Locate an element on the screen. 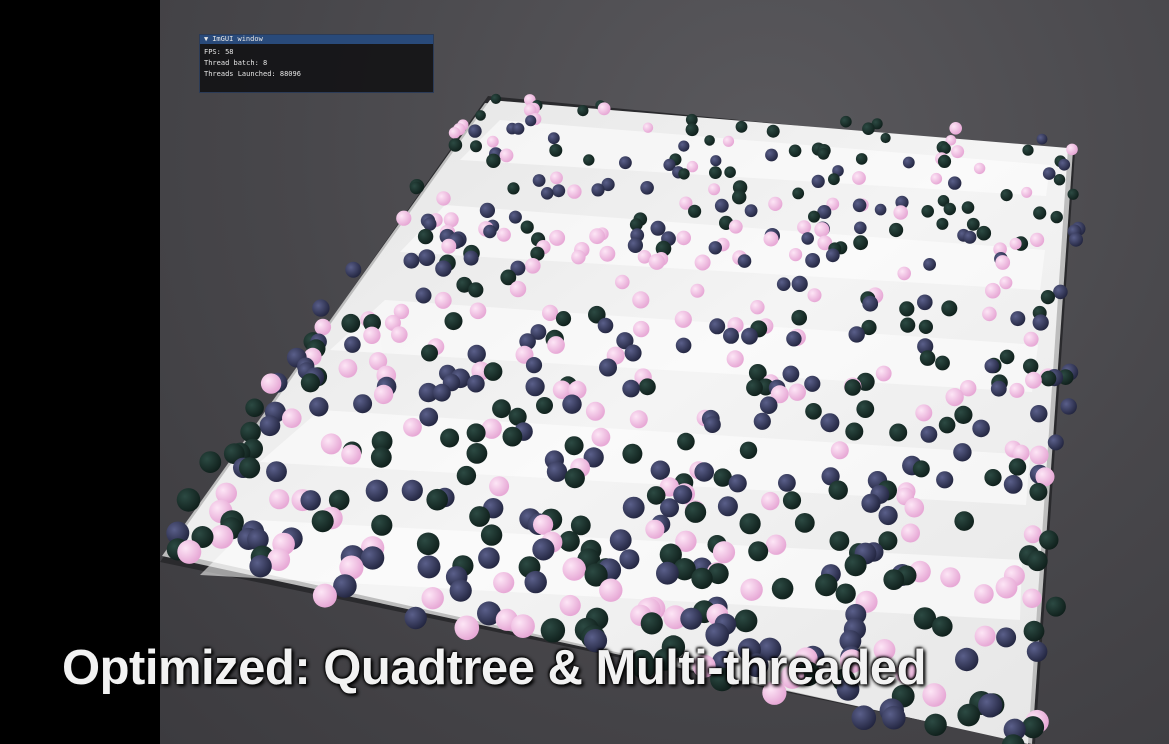 The height and width of the screenshot is (744, 1169). triangle-down-icon: ▼ is located at coordinates (206, 39).